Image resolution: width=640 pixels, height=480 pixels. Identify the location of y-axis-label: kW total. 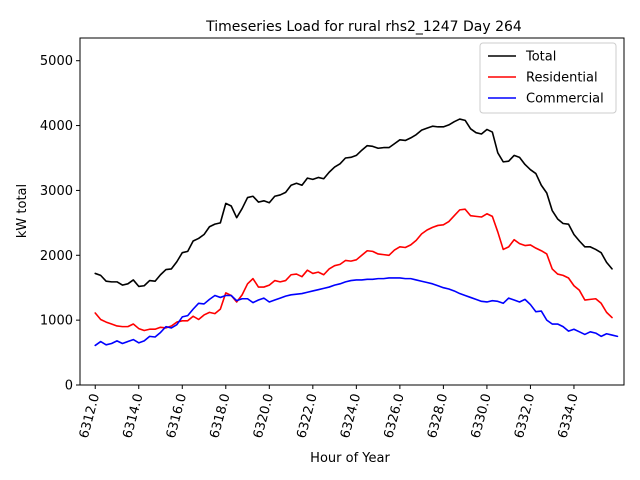
(22, 211).